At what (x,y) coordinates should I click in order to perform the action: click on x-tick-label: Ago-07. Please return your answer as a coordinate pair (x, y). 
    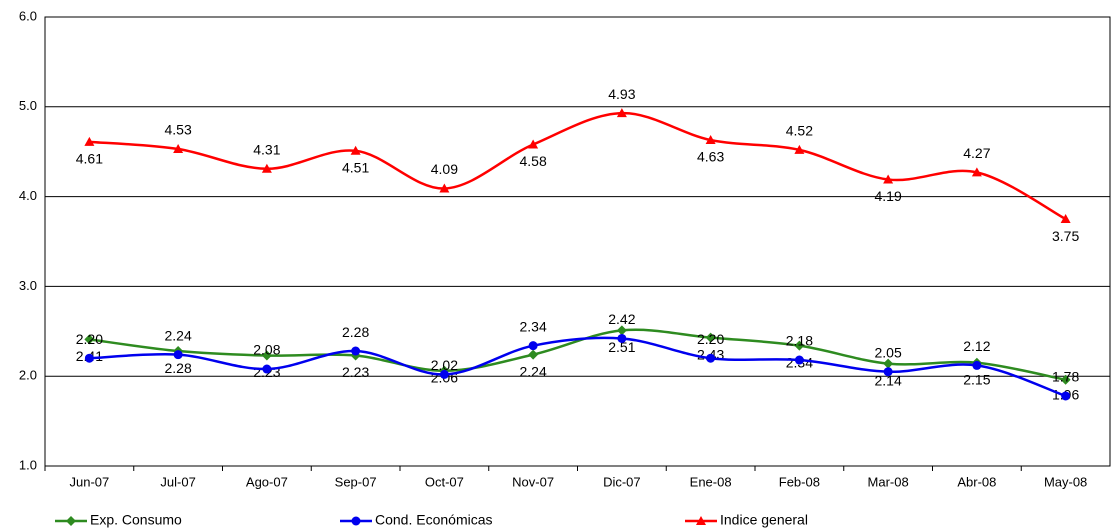
    Looking at the image, I should click on (267, 481).